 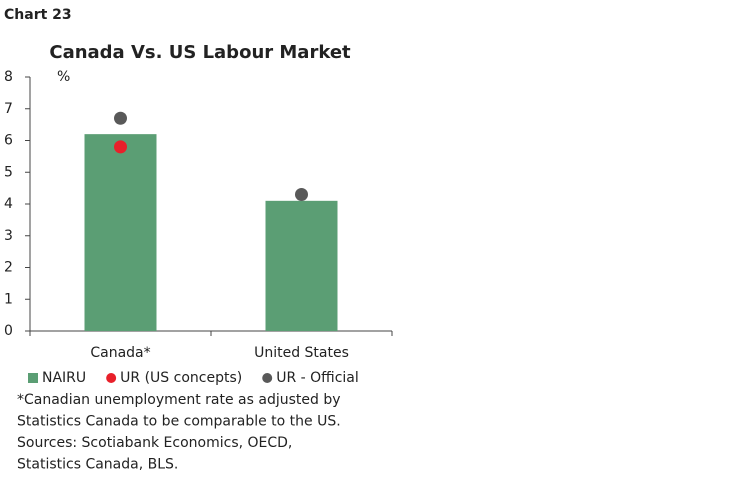 I want to click on y-tick-label: 1, so click(x=8, y=299).